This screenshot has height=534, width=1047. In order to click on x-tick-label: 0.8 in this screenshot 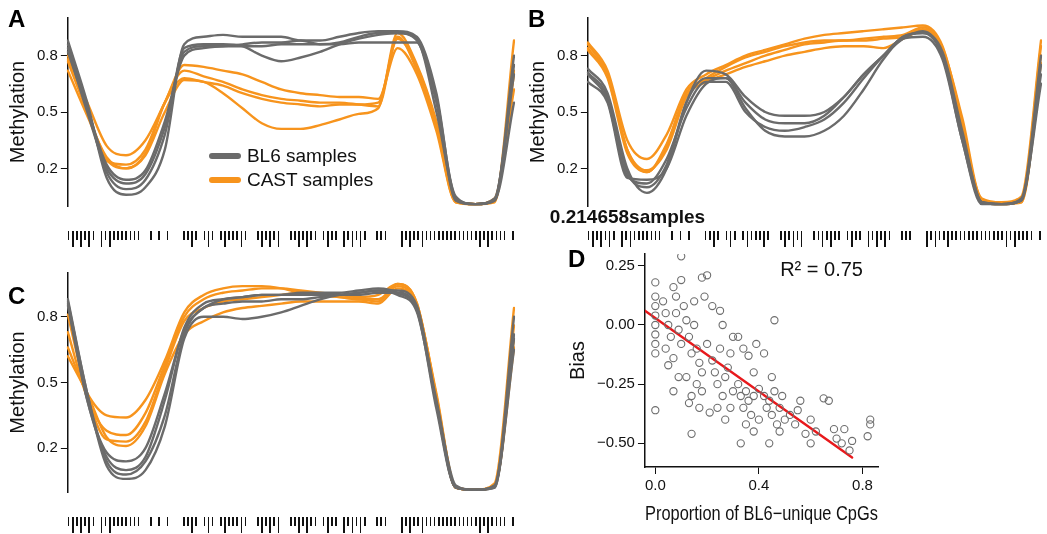, I will do `click(862, 485)`.